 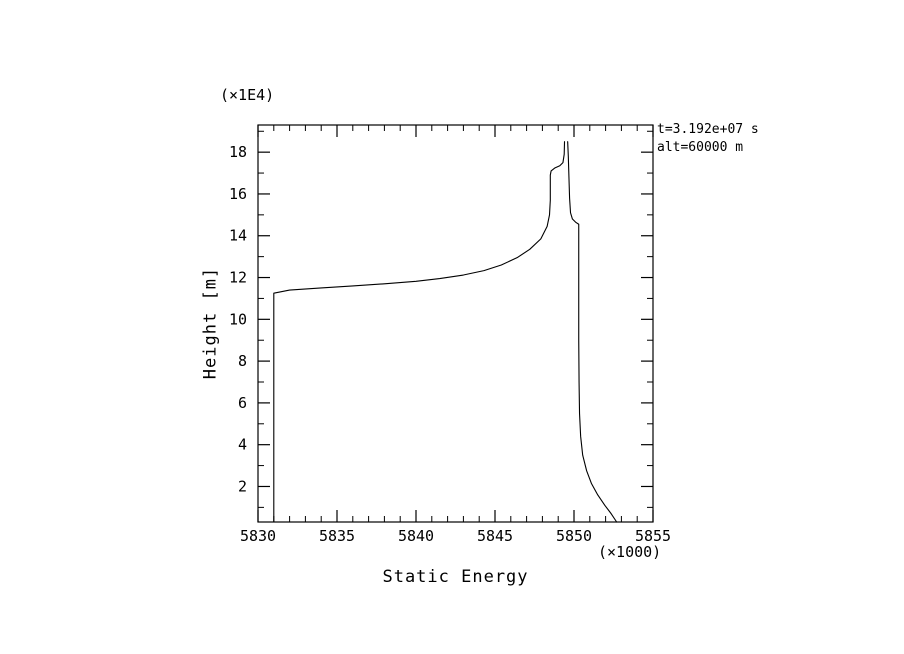 What do you see at coordinates (700, 147) in the screenshot?
I see `annotation-altitude: alt=60000 m` at bounding box center [700, 147].